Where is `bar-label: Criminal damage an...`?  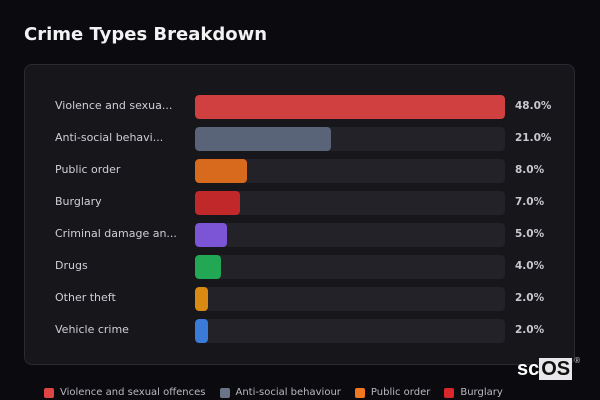 bar-label: Criminal damage an... is located at coordinates (116, 233).